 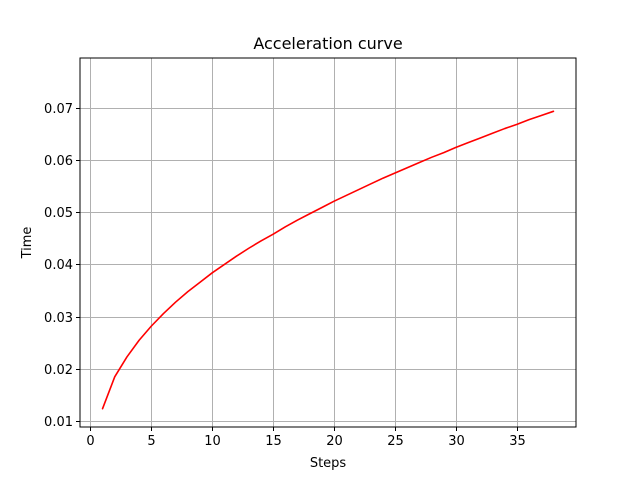 I want to click on y-tick-label: 0.04, so click(x=58, y=265).